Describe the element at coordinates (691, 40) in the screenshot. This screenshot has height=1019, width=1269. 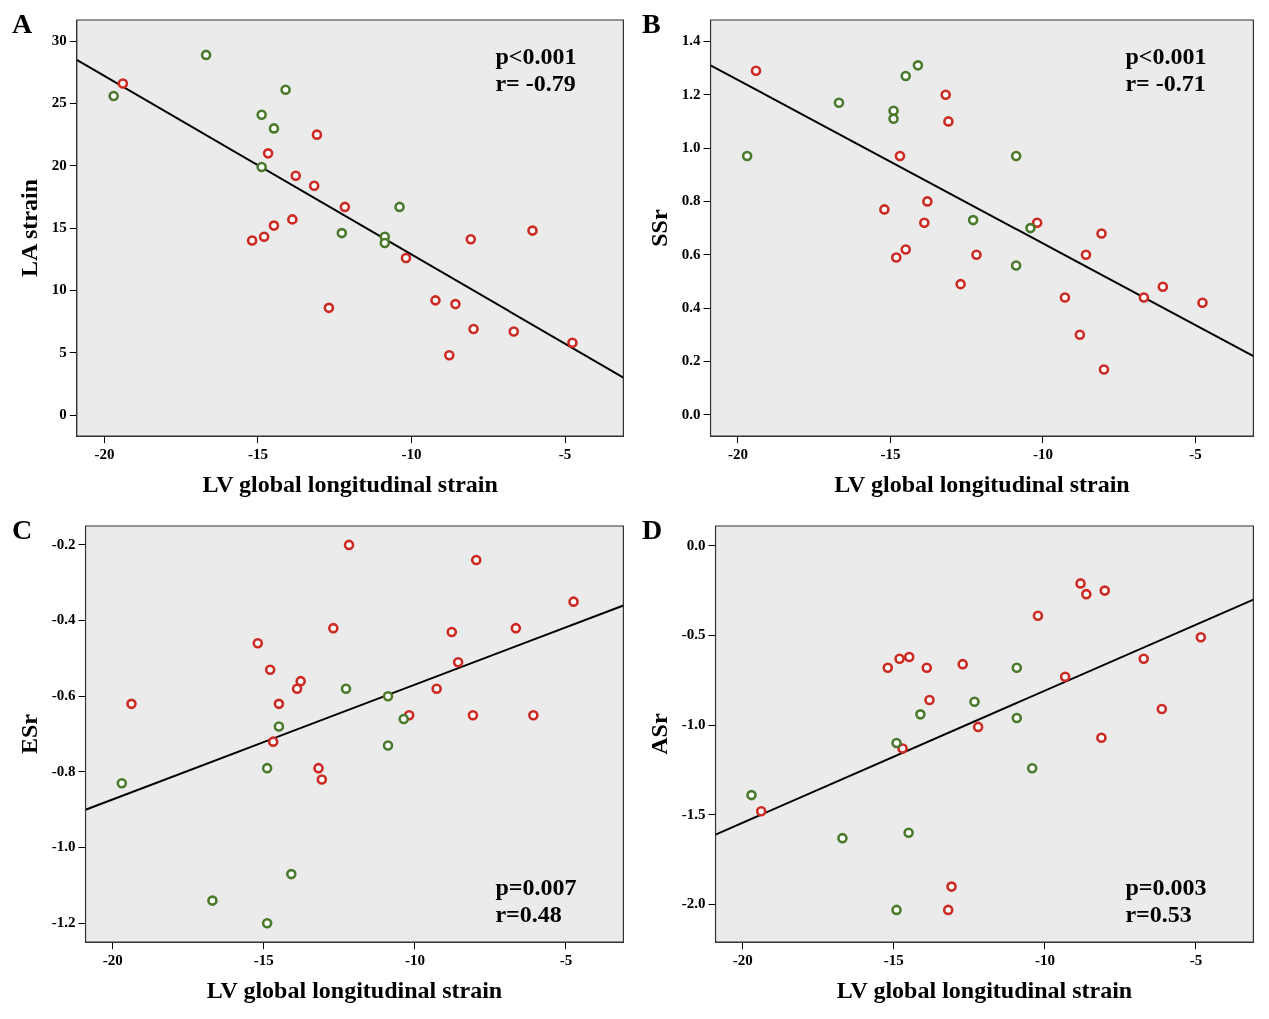
I see `y-tick-label: 1.4` at that location.